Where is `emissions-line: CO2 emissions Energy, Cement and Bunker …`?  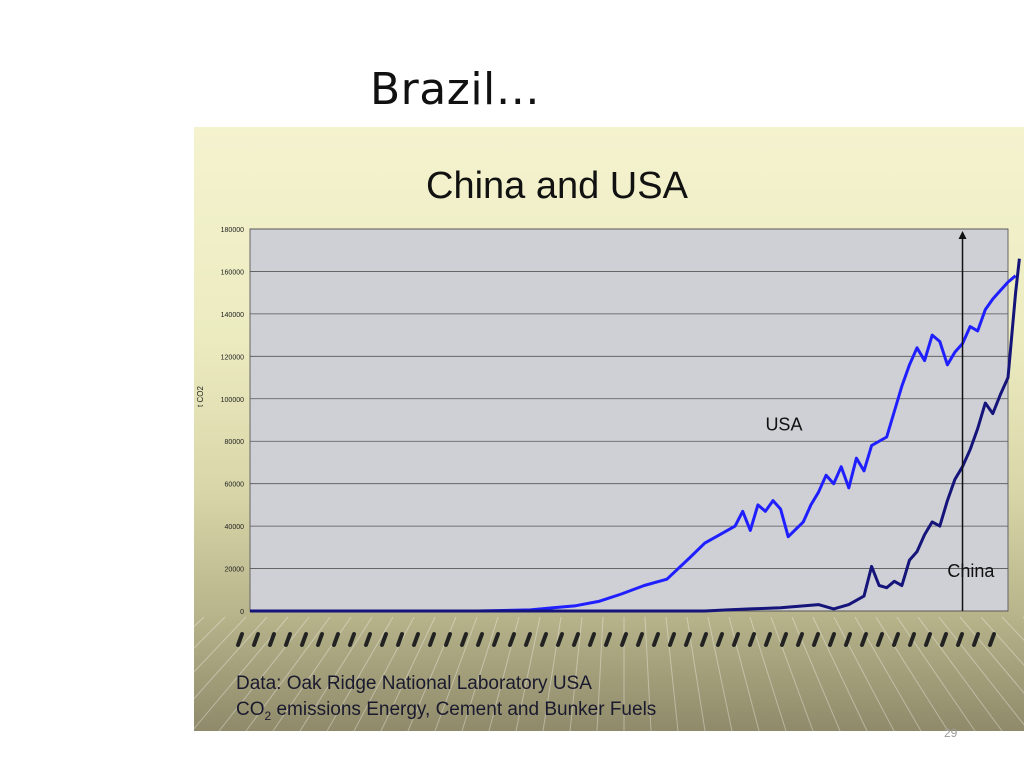
emissions-line: CO2 emissions Energy, Cement and Bunker … is located at coordinates (446, 713).